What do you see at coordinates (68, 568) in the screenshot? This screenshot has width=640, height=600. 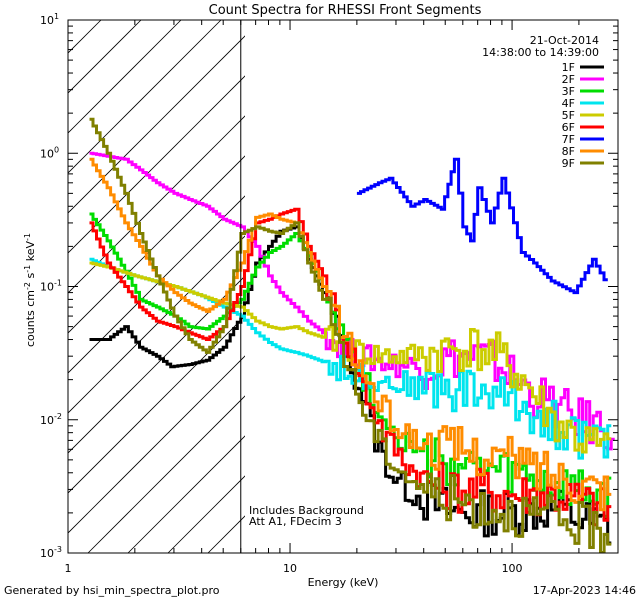 I see `x-tick-label: 1` at bounding box center [68, 568].